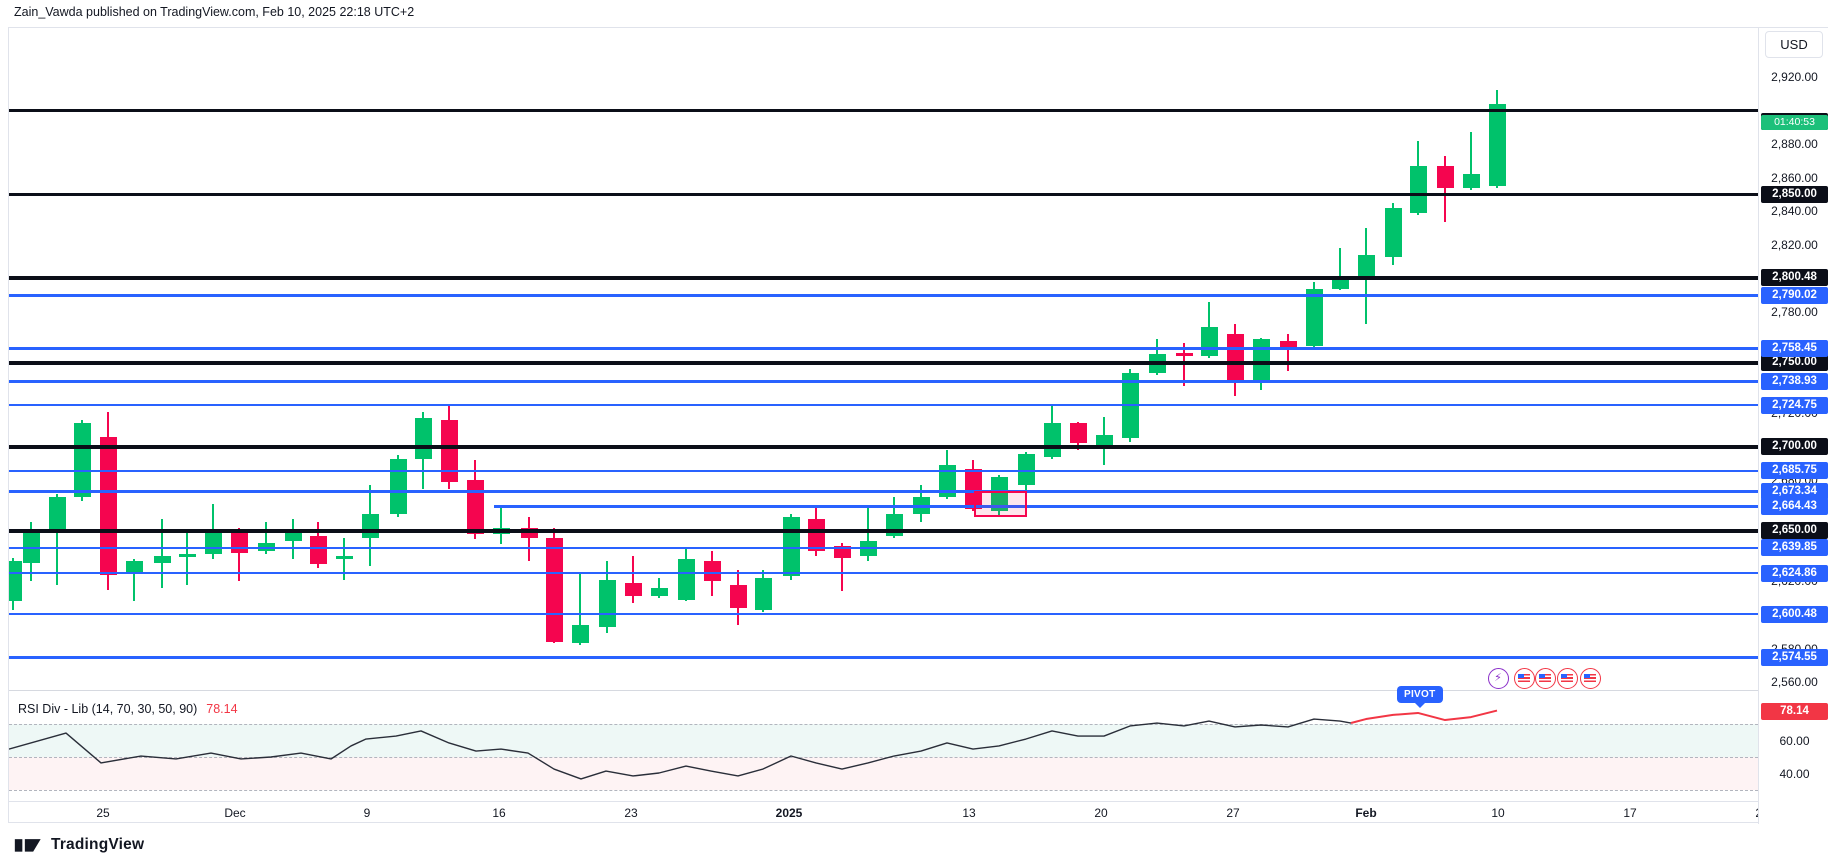 The image size is (1835, 861). Describe the element at coordinates (1794, 363) in the screenshot. I see `price-line-label: 2,750.00` at that location.